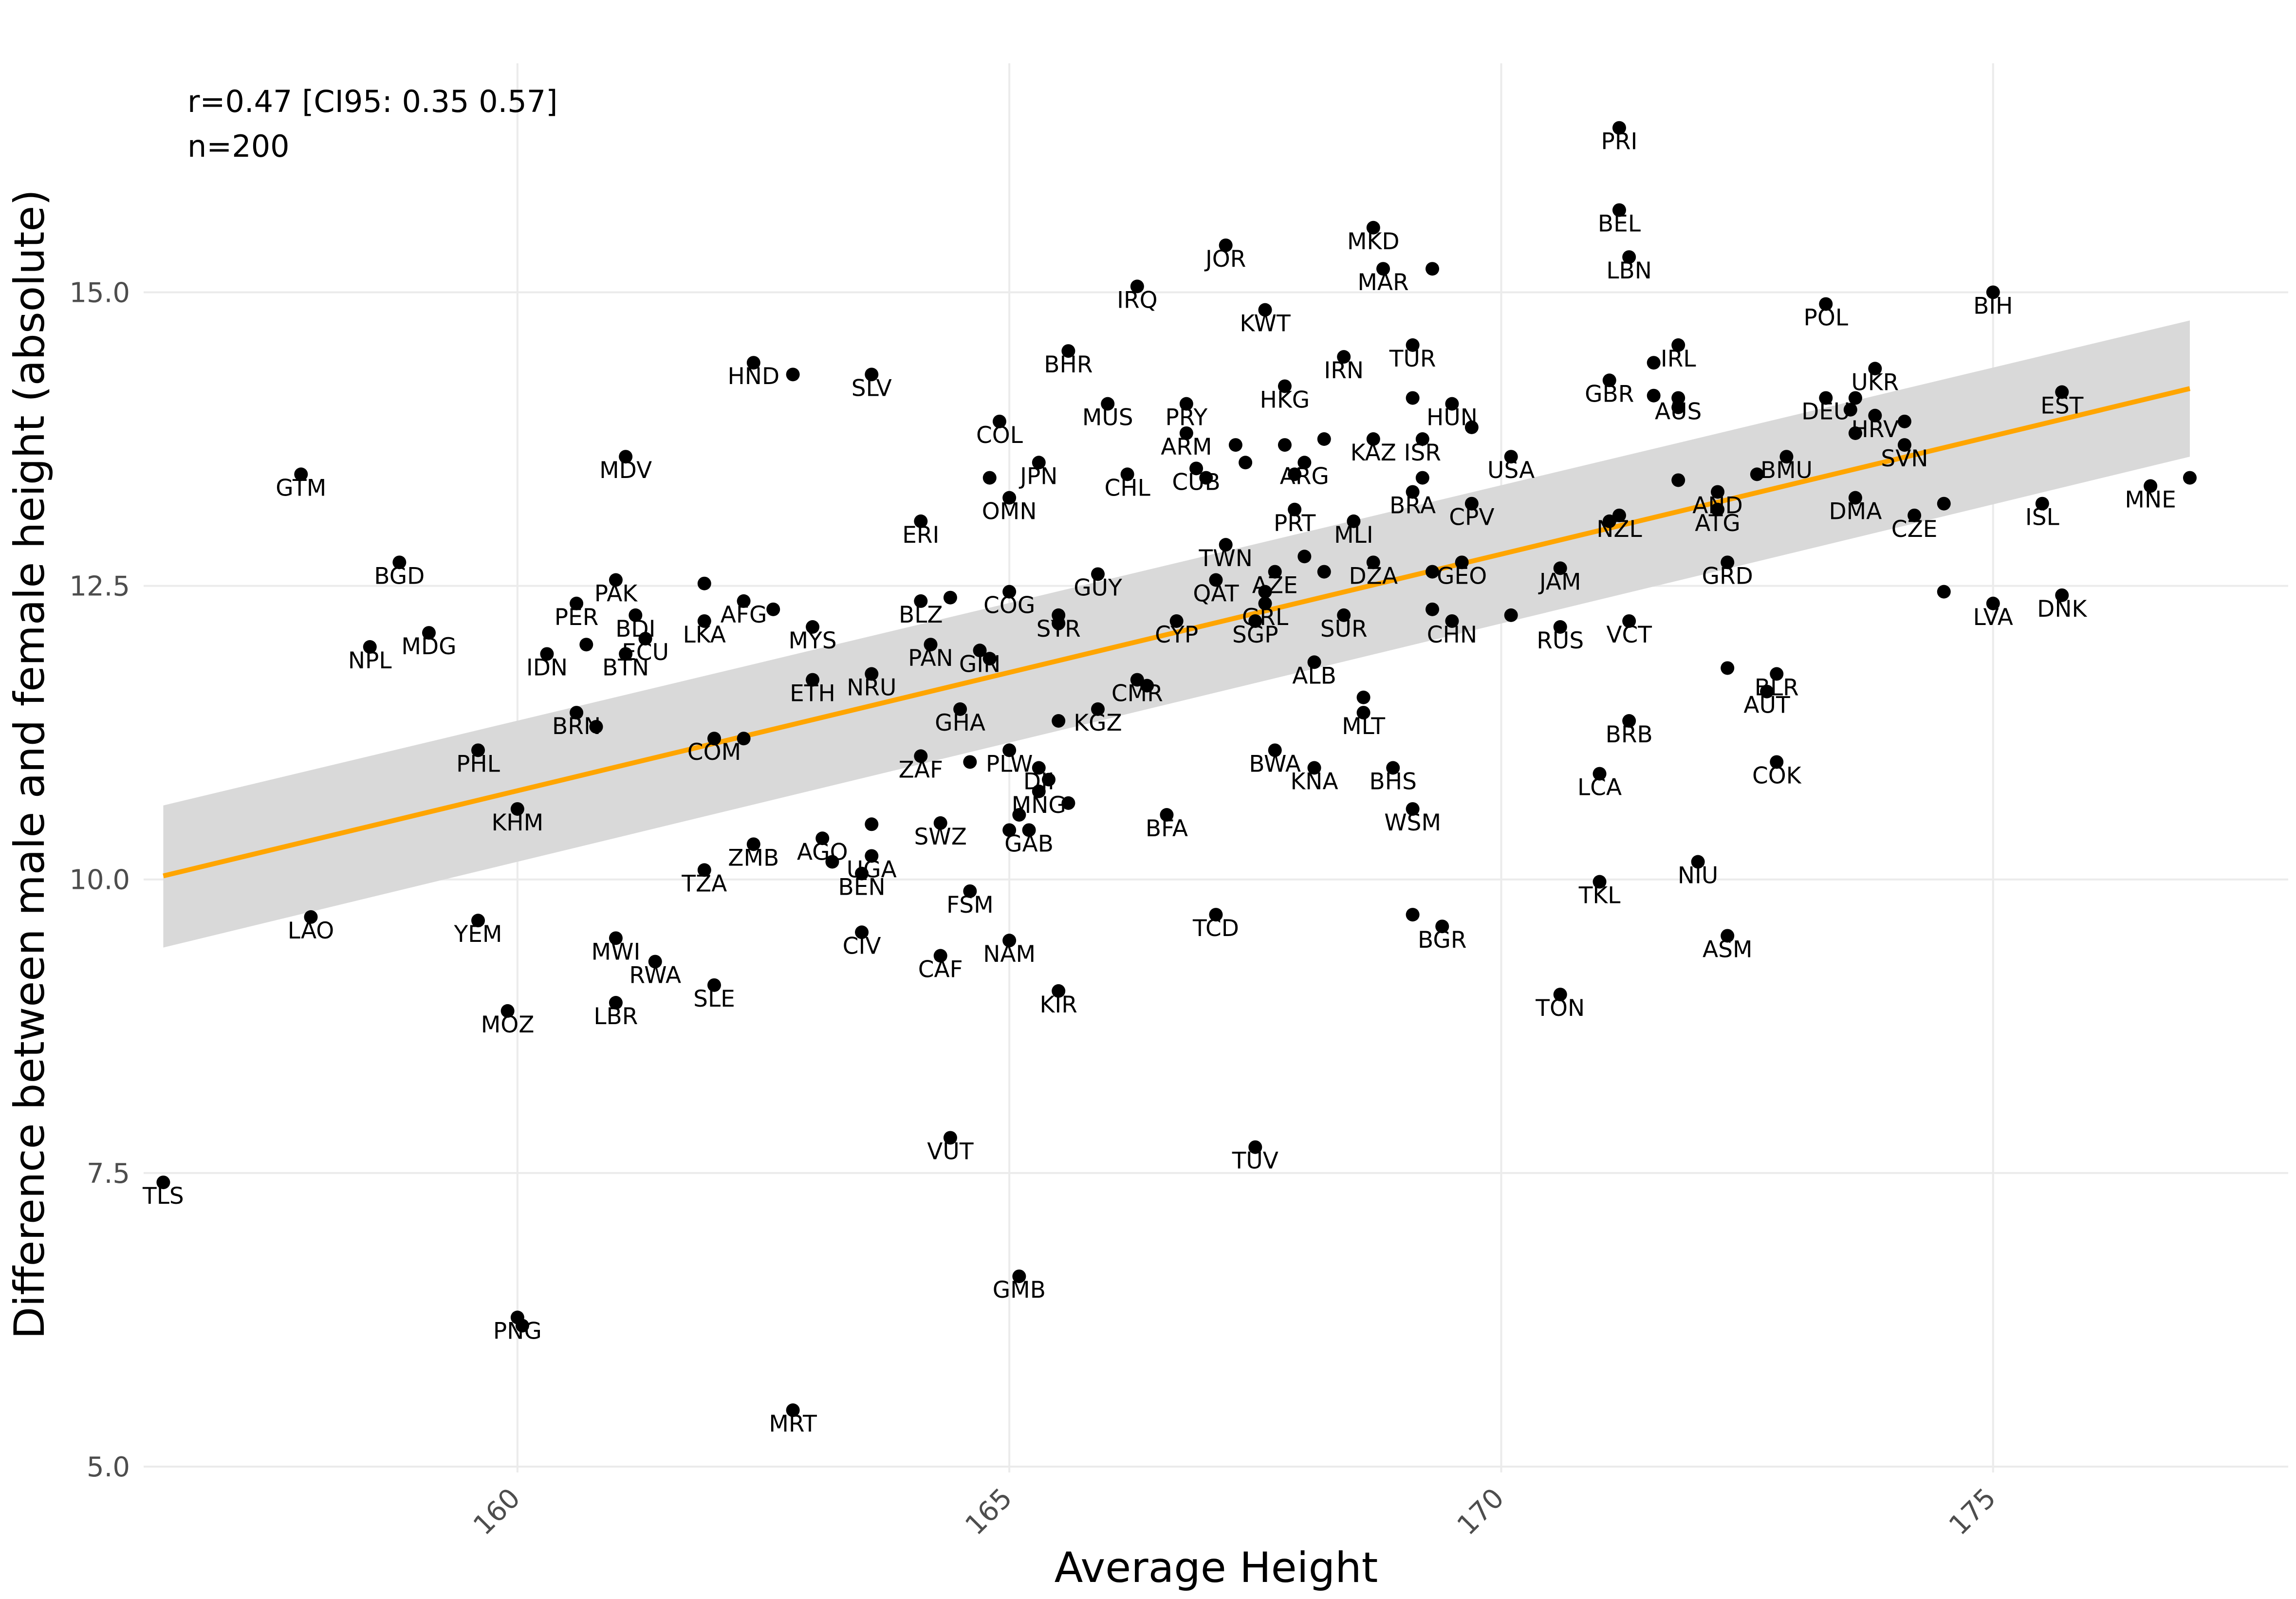 This screenshot has height=1599, width=2296. What do you see at coordinates (1314, 675) in the screenshot?
I see `point-label: ALB` at bounding box center [1314, 675].